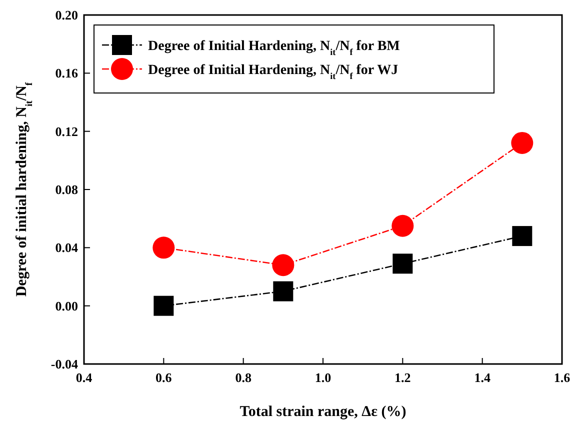  I want to click on y-tick-label: 0.00, so click(66, 306).